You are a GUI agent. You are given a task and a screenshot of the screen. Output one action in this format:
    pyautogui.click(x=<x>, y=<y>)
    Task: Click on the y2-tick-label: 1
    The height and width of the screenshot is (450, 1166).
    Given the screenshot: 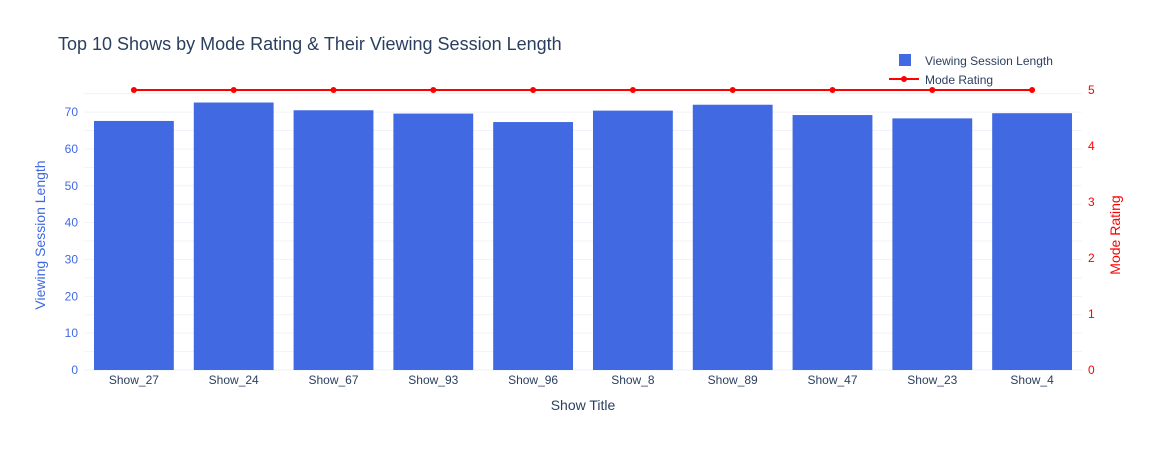 What is the action you would take?
    pyautogui.click(x=1091, y=314)
    